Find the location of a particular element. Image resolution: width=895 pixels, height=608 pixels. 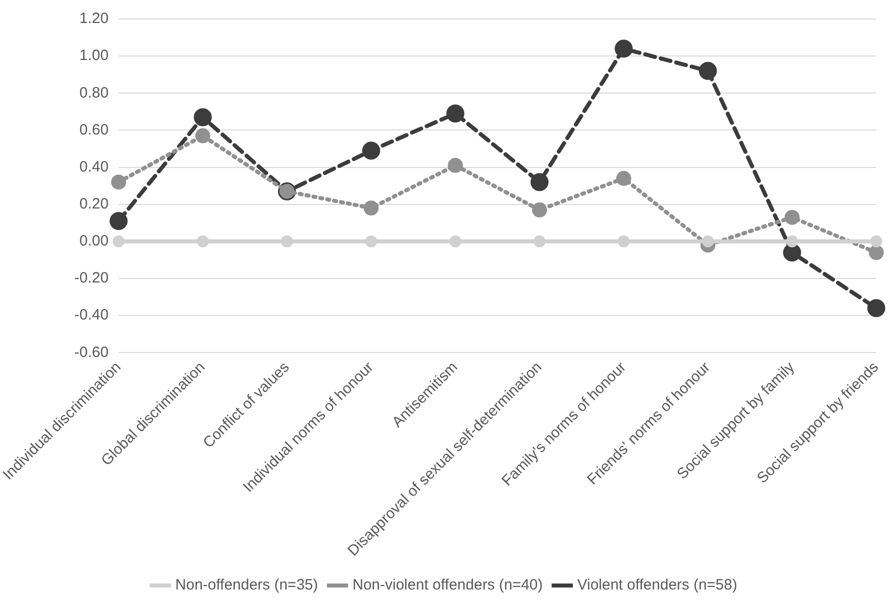

y-tick-label: 0.20 is located at coordinates (94, 203).